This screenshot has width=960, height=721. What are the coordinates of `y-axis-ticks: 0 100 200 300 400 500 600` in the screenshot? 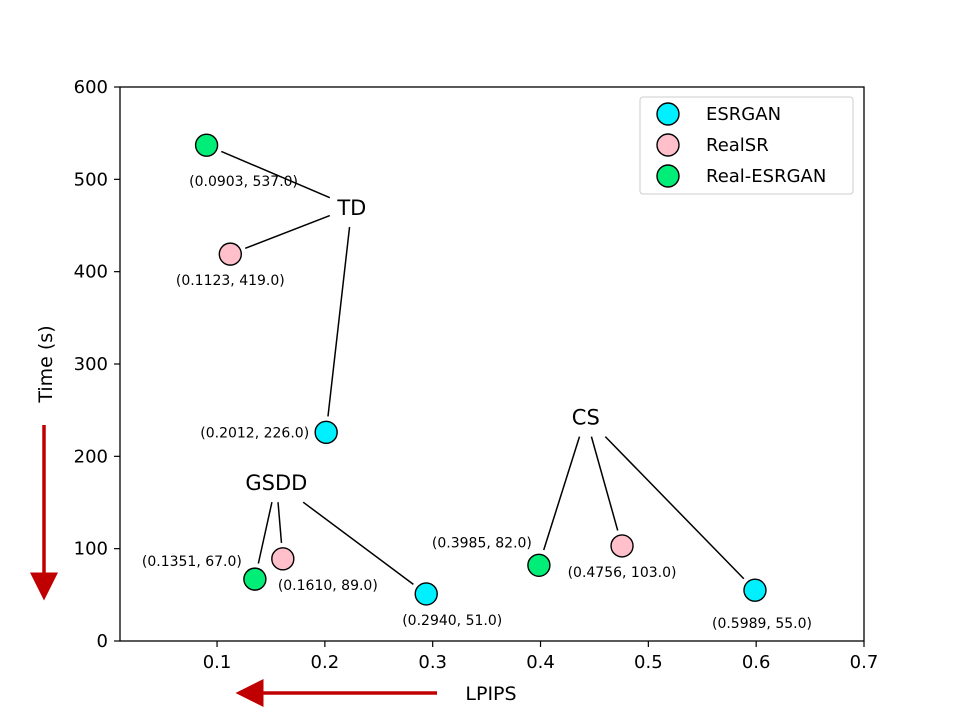 It's located at (97, 364).